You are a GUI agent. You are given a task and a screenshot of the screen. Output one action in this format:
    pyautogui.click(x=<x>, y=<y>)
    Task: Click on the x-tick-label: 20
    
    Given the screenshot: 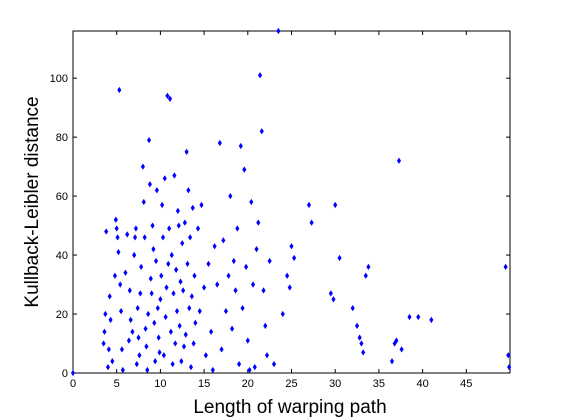 What is the action you would take?
    pyautogui.click(x=248, y=384)
    